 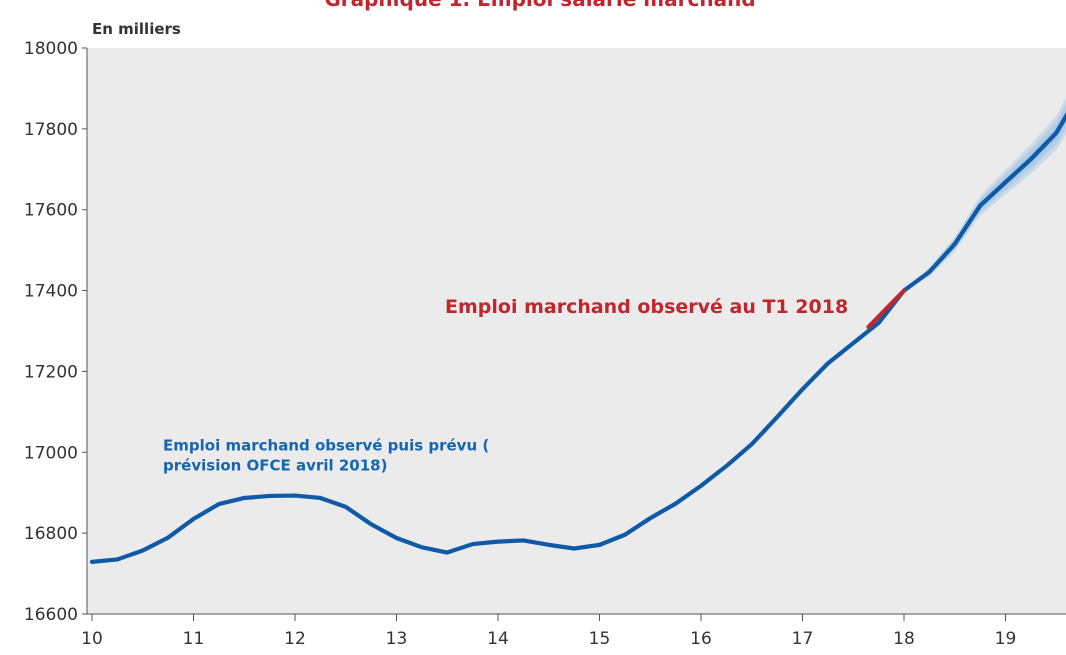 What do you see at coordinates (397, 639) in the screenshot?
I see `x-tick-label-13: 13` at bounding box center [397, 639].